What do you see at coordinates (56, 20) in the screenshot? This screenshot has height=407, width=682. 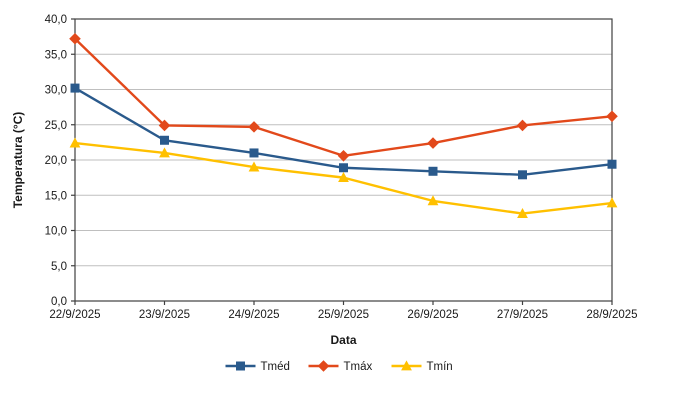 I see `y-tick-label: 40,0` at bounding box center [56, 20].